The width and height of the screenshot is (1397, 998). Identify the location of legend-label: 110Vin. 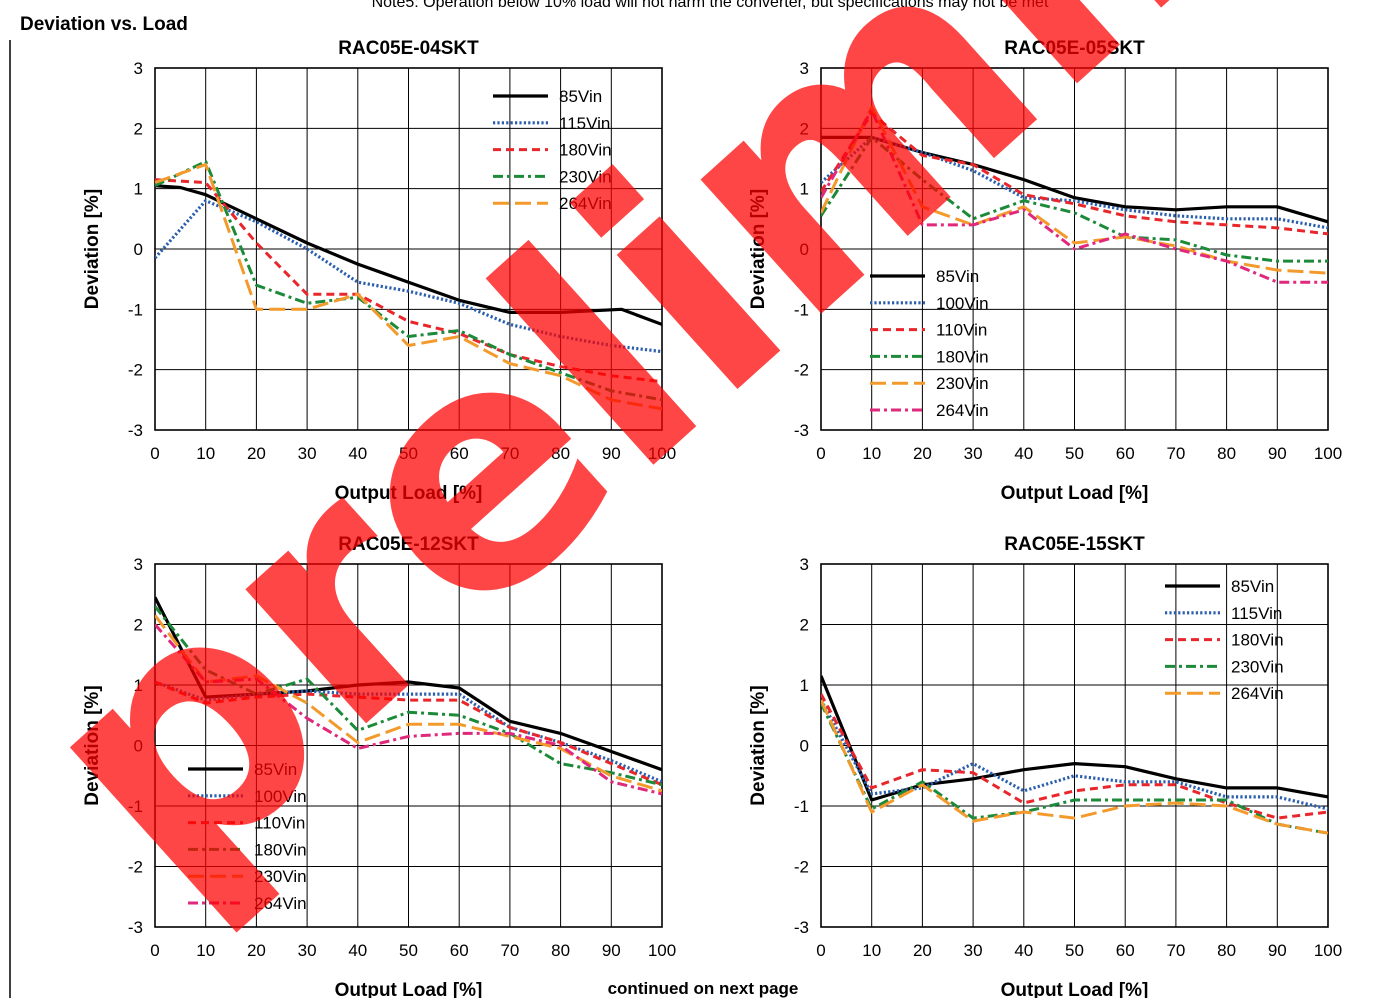
(279, 823).